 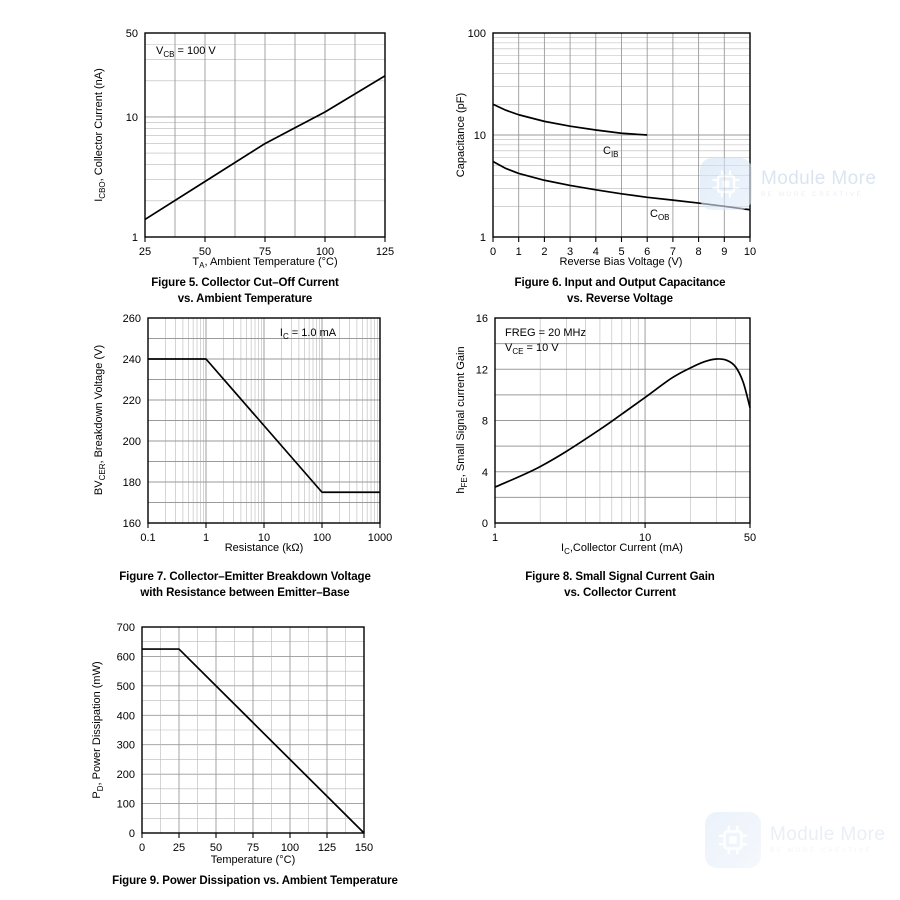 I want to click on svg-text: 2, so click(x=544, y=252).